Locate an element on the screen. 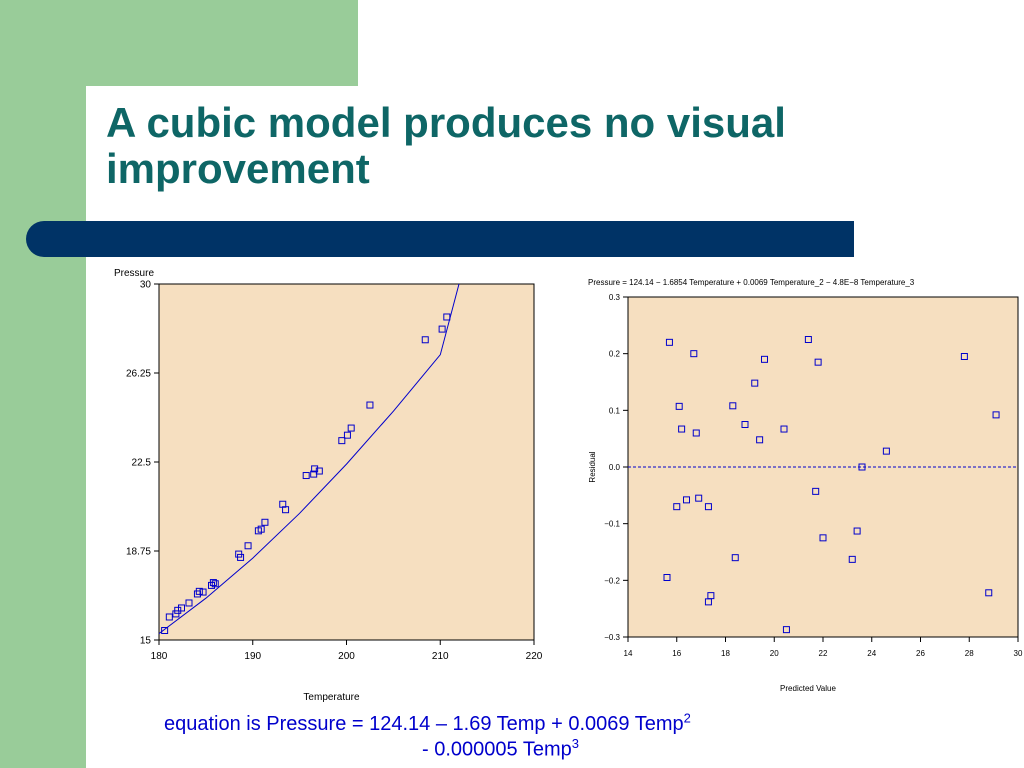 This screenshot has width=1024, height=768. x-tick-label: 200 is located at coordinates (346, 656).